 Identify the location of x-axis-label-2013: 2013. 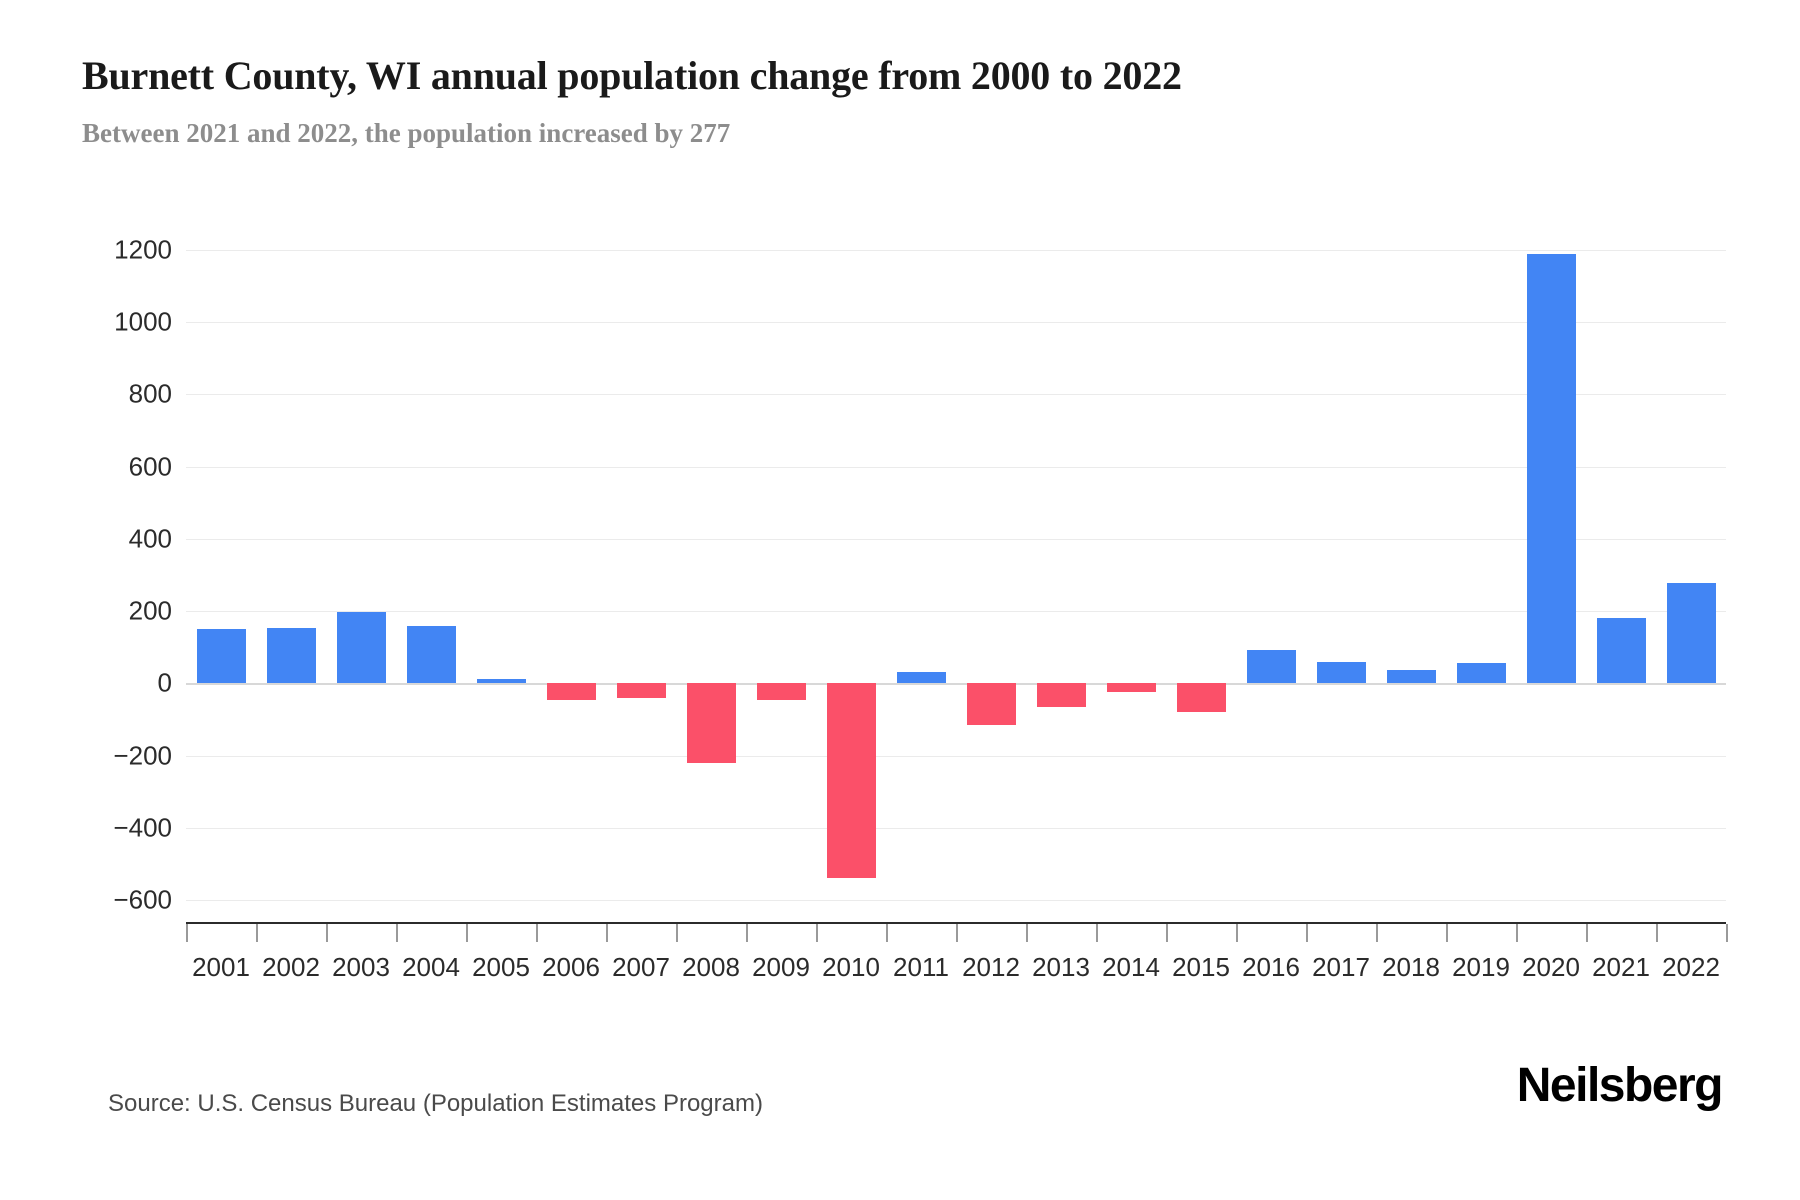
(1061, 967).